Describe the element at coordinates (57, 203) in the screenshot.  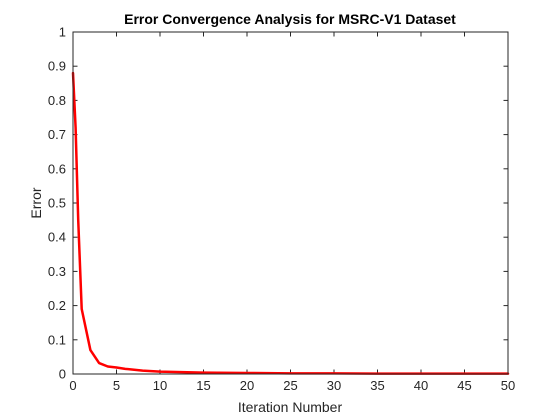
I see `y-tick-label: 0.5` at that location.